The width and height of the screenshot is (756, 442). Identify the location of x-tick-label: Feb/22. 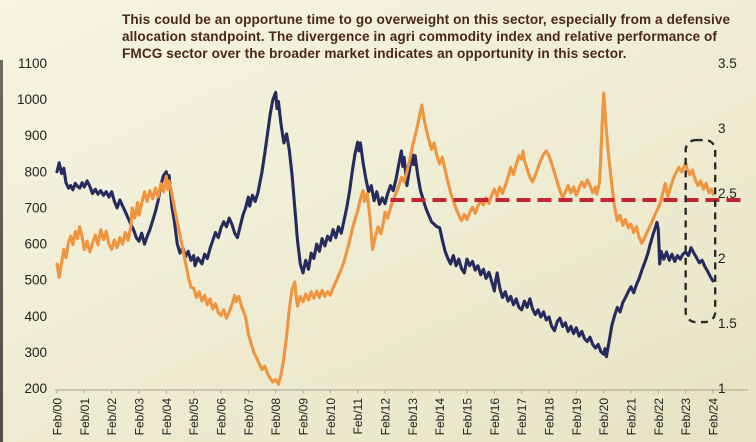
(659, 417).